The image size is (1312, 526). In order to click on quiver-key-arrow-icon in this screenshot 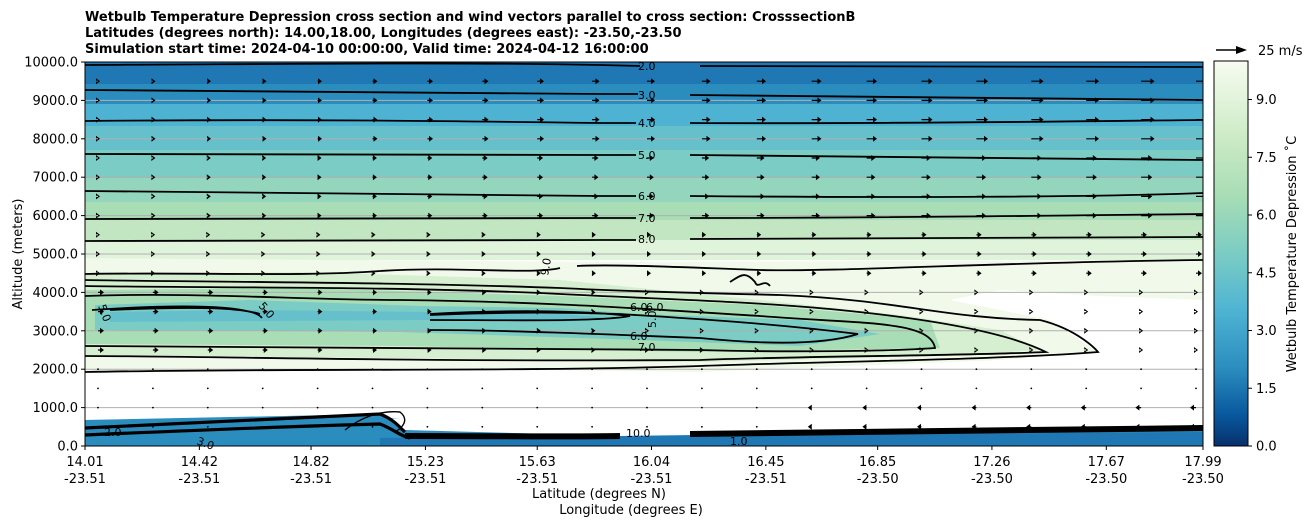, I will do `click(1241, 50)`.